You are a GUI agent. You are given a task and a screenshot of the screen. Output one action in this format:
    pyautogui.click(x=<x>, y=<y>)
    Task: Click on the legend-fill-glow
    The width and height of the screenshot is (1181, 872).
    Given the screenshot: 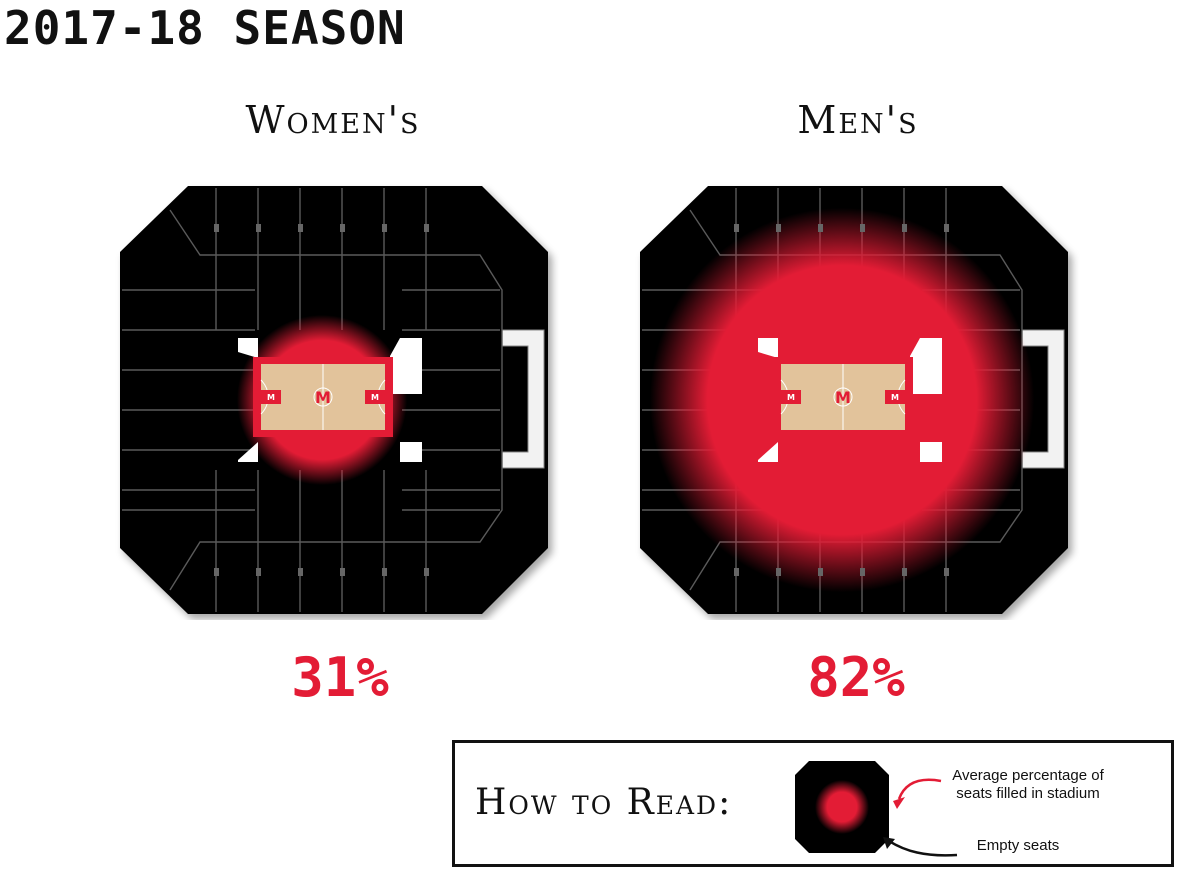 What is the action you would take?
    pyautogui.click(x=842, y=807)
    